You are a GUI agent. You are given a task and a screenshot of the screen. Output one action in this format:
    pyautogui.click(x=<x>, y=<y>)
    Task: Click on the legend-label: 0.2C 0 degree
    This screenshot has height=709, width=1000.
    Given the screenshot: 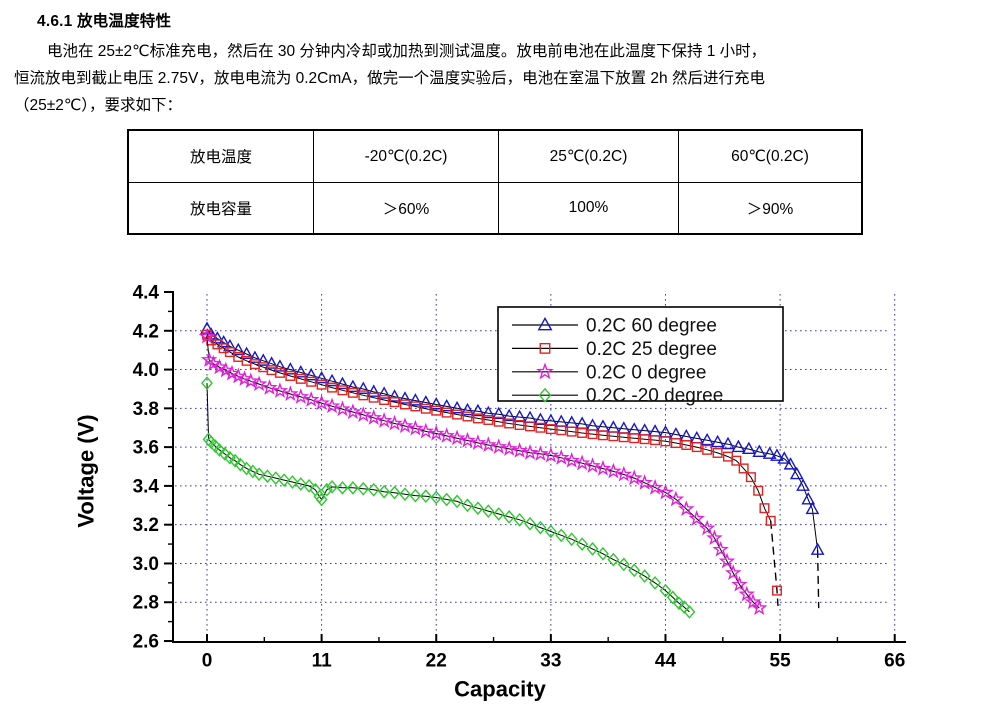 What is the action you would take?
    pyautogui.click(x=646, y=372)
    